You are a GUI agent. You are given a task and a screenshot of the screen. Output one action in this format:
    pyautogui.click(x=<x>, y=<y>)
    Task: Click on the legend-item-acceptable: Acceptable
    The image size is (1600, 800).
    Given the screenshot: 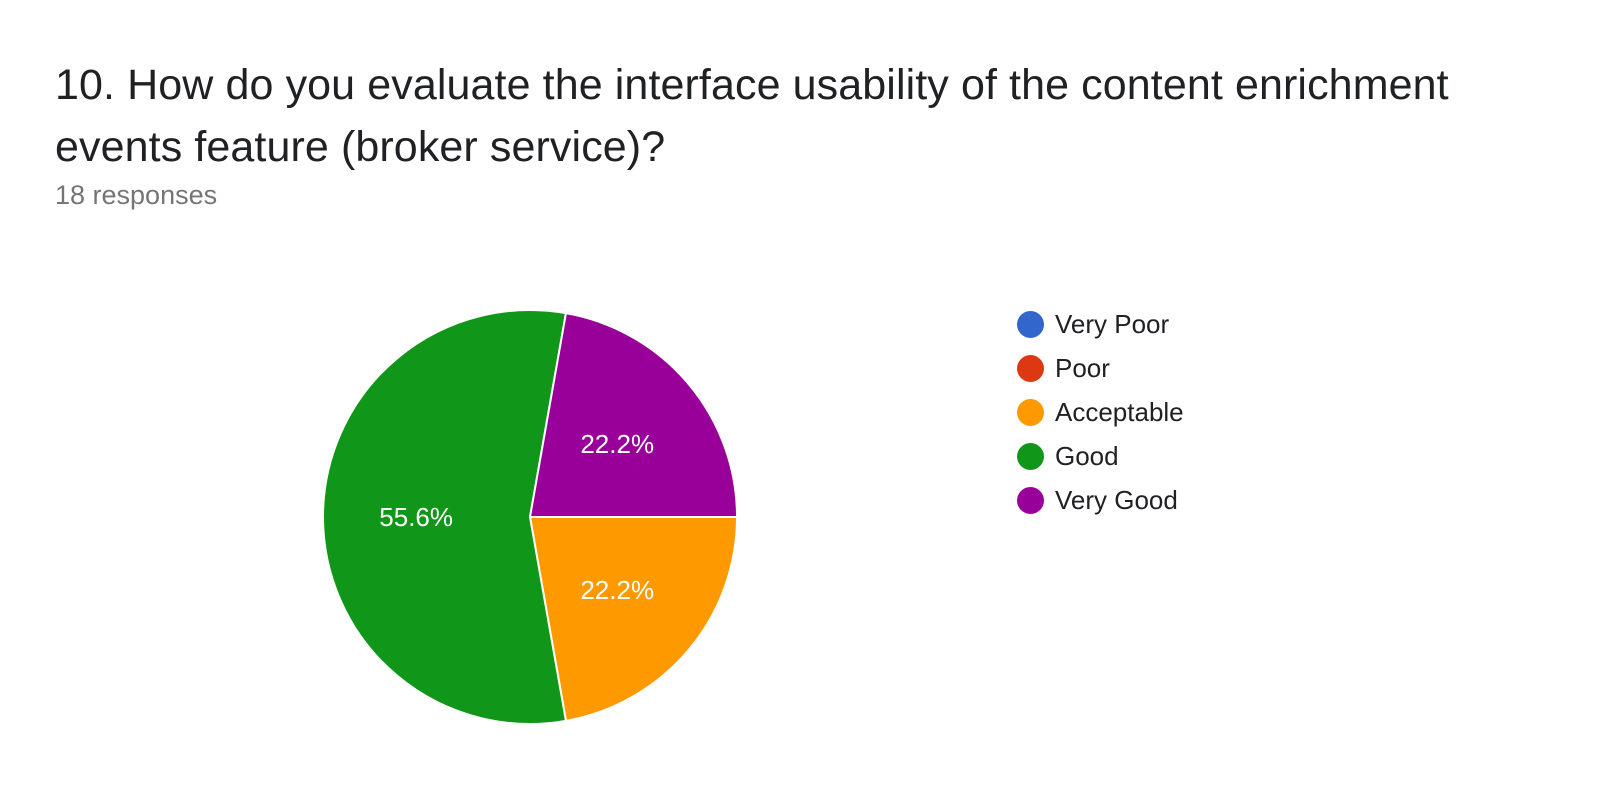 What is the action you would take?
    pyautogui.click(x=1100, y=412)
    